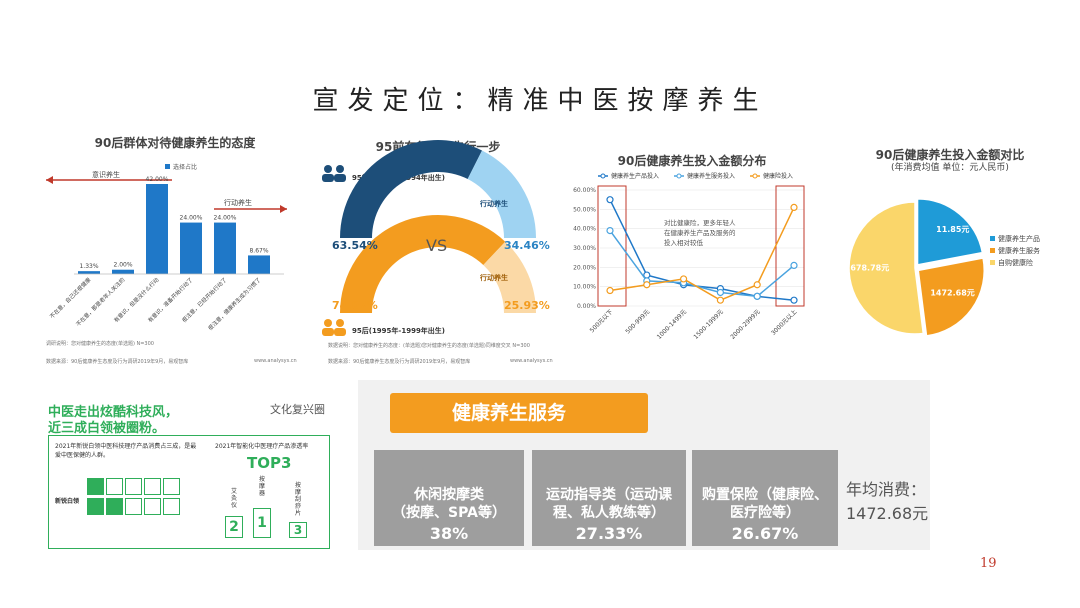  I want to click on service-card-sport: 运动指导类（运动课 程、私人教练等） 27.33%, so click(609, 498).